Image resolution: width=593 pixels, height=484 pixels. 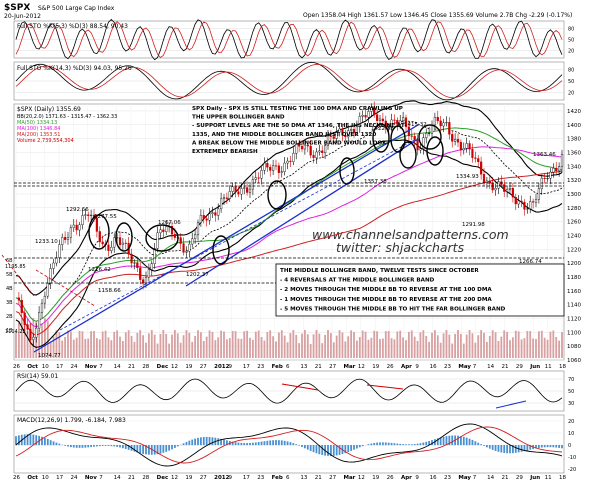 I want to click on price-tick-label: 1240, so click(x=574, y=236).